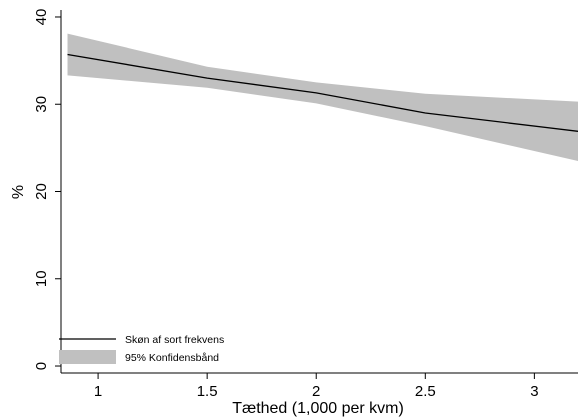 This screenshot has height=419, width=578. Describe the element at coordinates (174, 340) in the screenshot. I see `legend-label-estimate: Skøn af sort frekvens` at that location.